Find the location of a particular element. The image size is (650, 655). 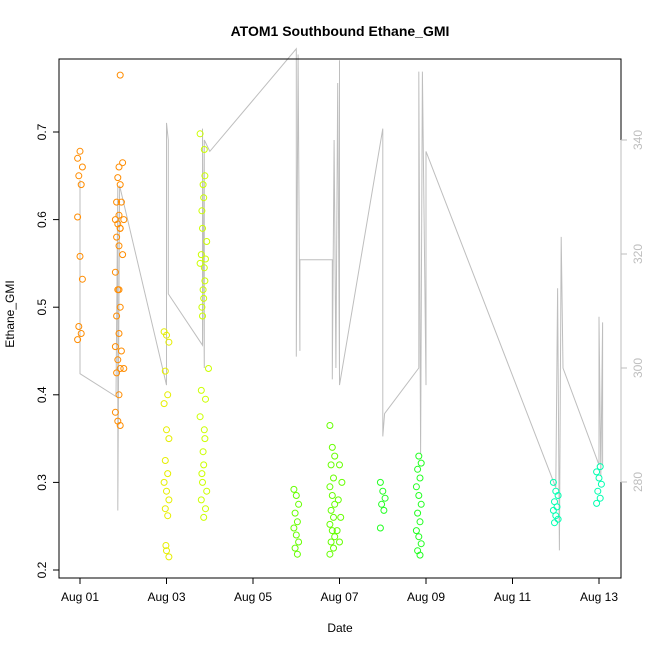

x-tick-label-2: Aug 05 is located at coordinates (253, 597).